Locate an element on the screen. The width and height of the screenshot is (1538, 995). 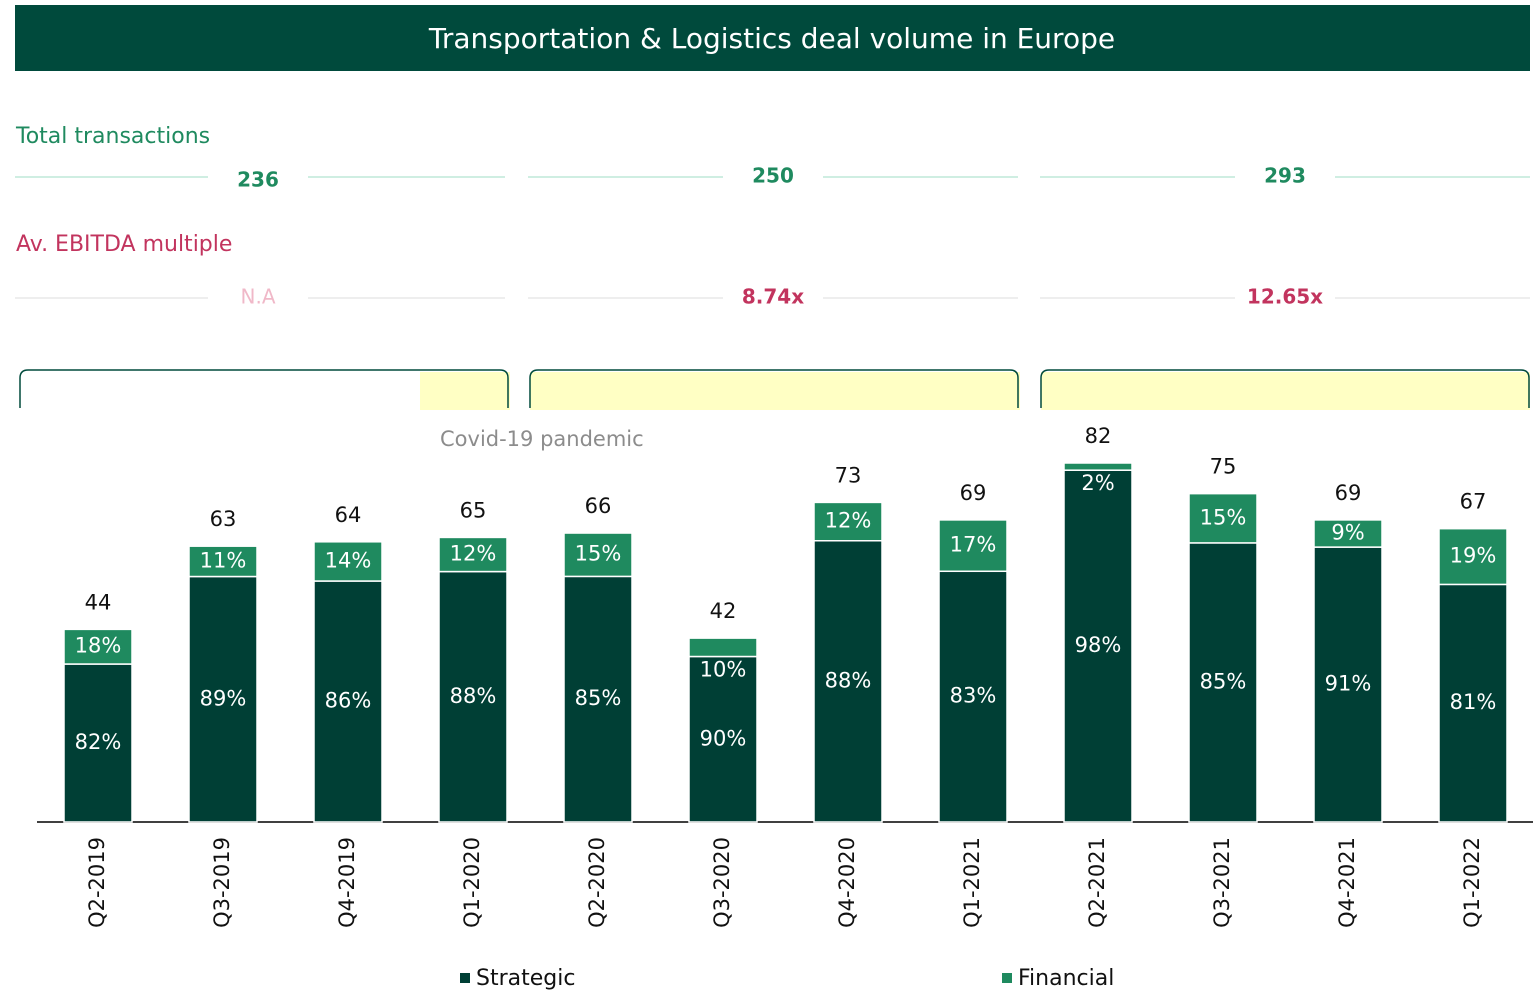
x-tick-label: Q2-2019 is located at coordinates (97, 882).